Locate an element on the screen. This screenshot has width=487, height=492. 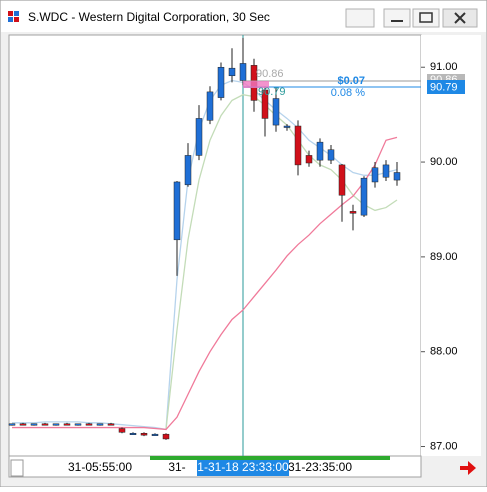
change-pct: 0.08 % is located at coordinates (348, 93).